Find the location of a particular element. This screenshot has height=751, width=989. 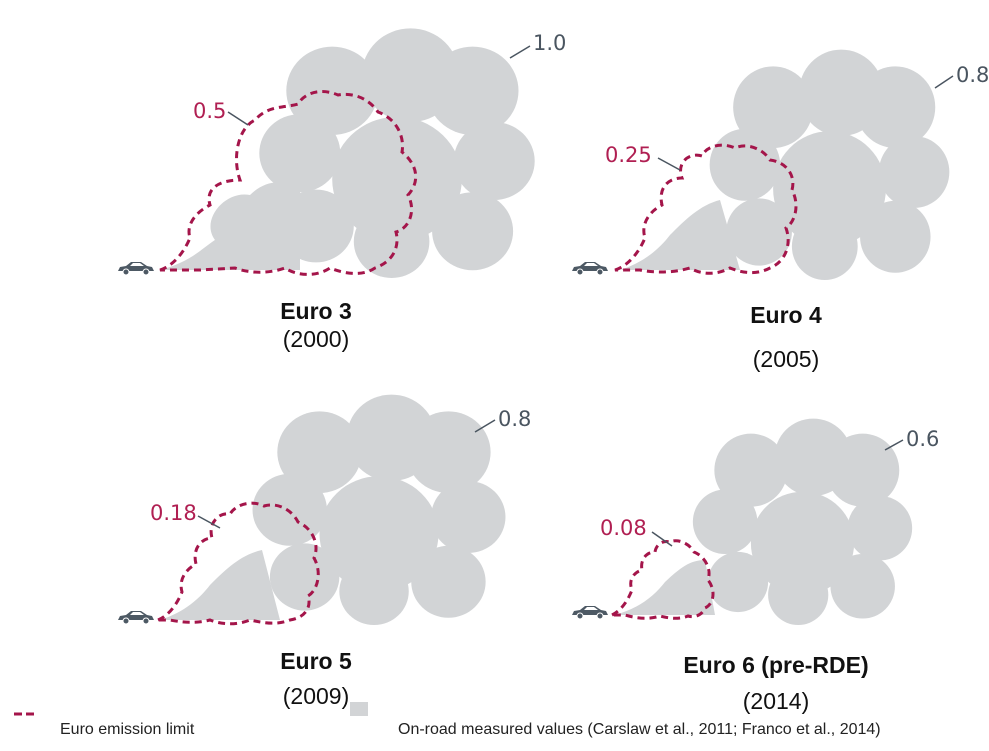

legend is located at coordinates (191, 709).